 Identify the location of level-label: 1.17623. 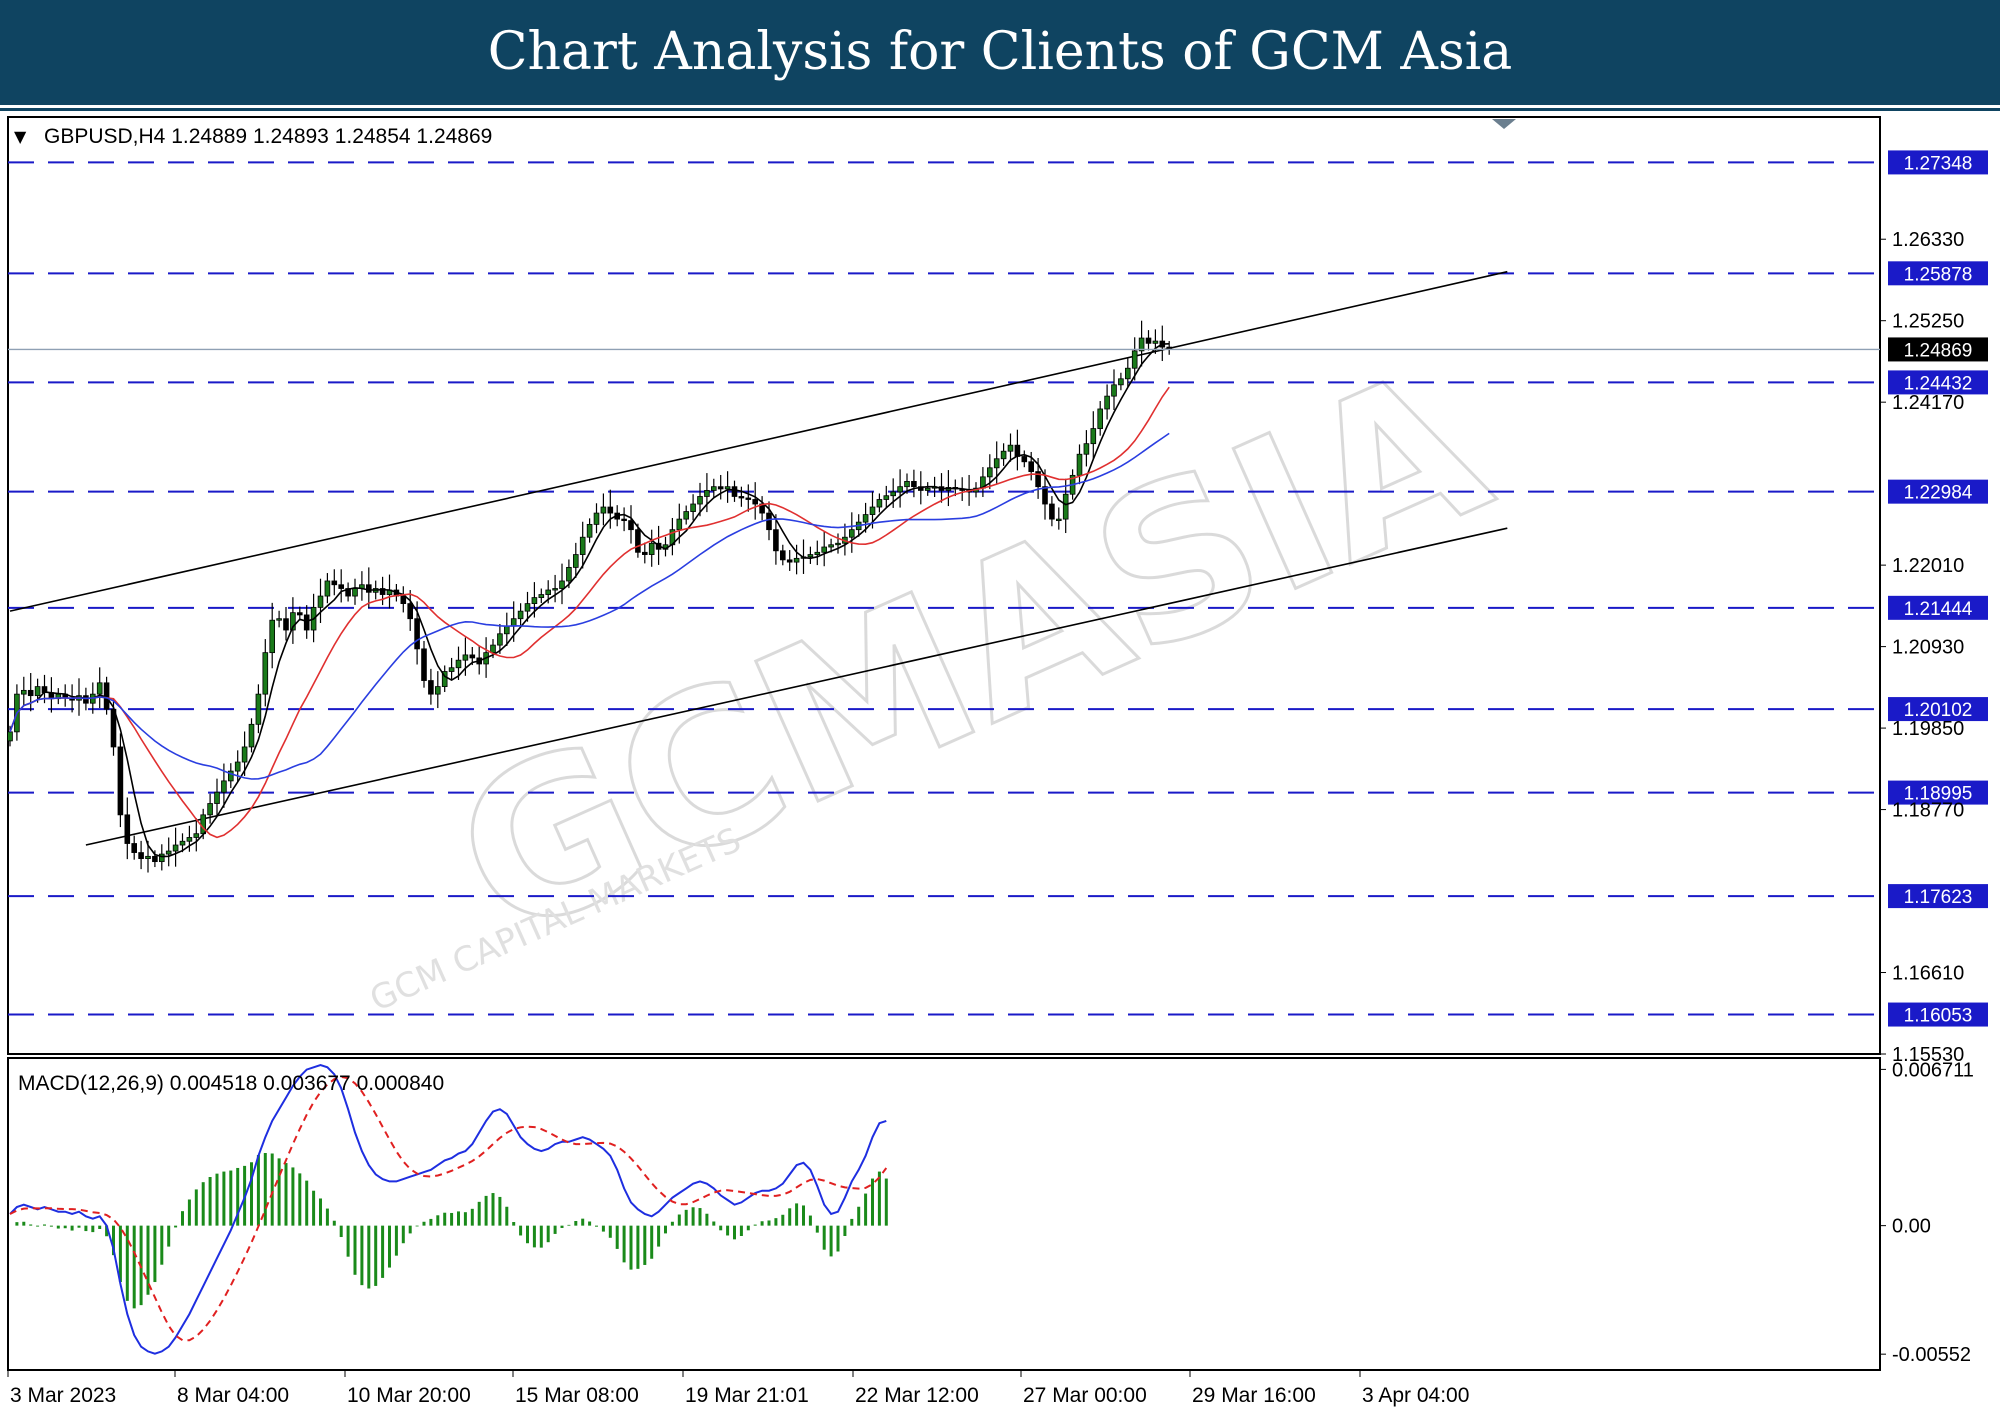
(1938, 897).